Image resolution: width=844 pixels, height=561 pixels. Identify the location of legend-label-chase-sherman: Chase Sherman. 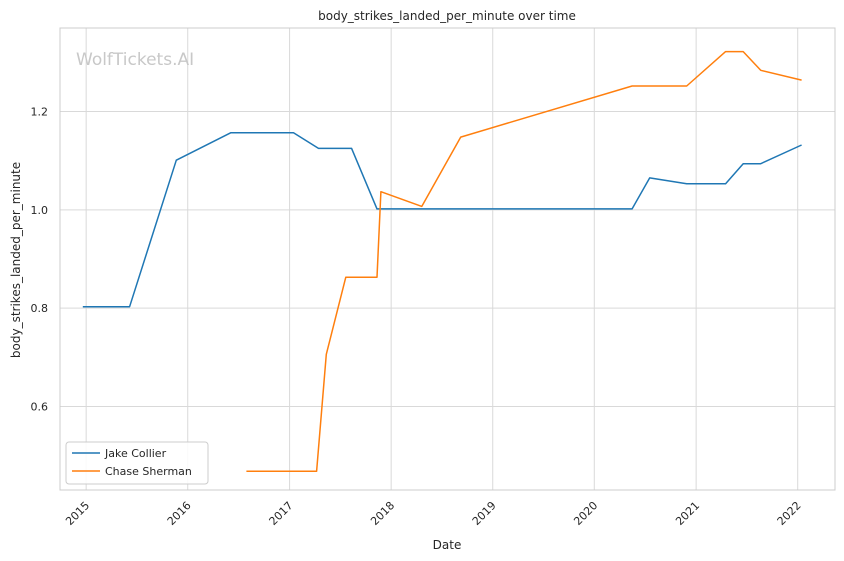
(148, 471).